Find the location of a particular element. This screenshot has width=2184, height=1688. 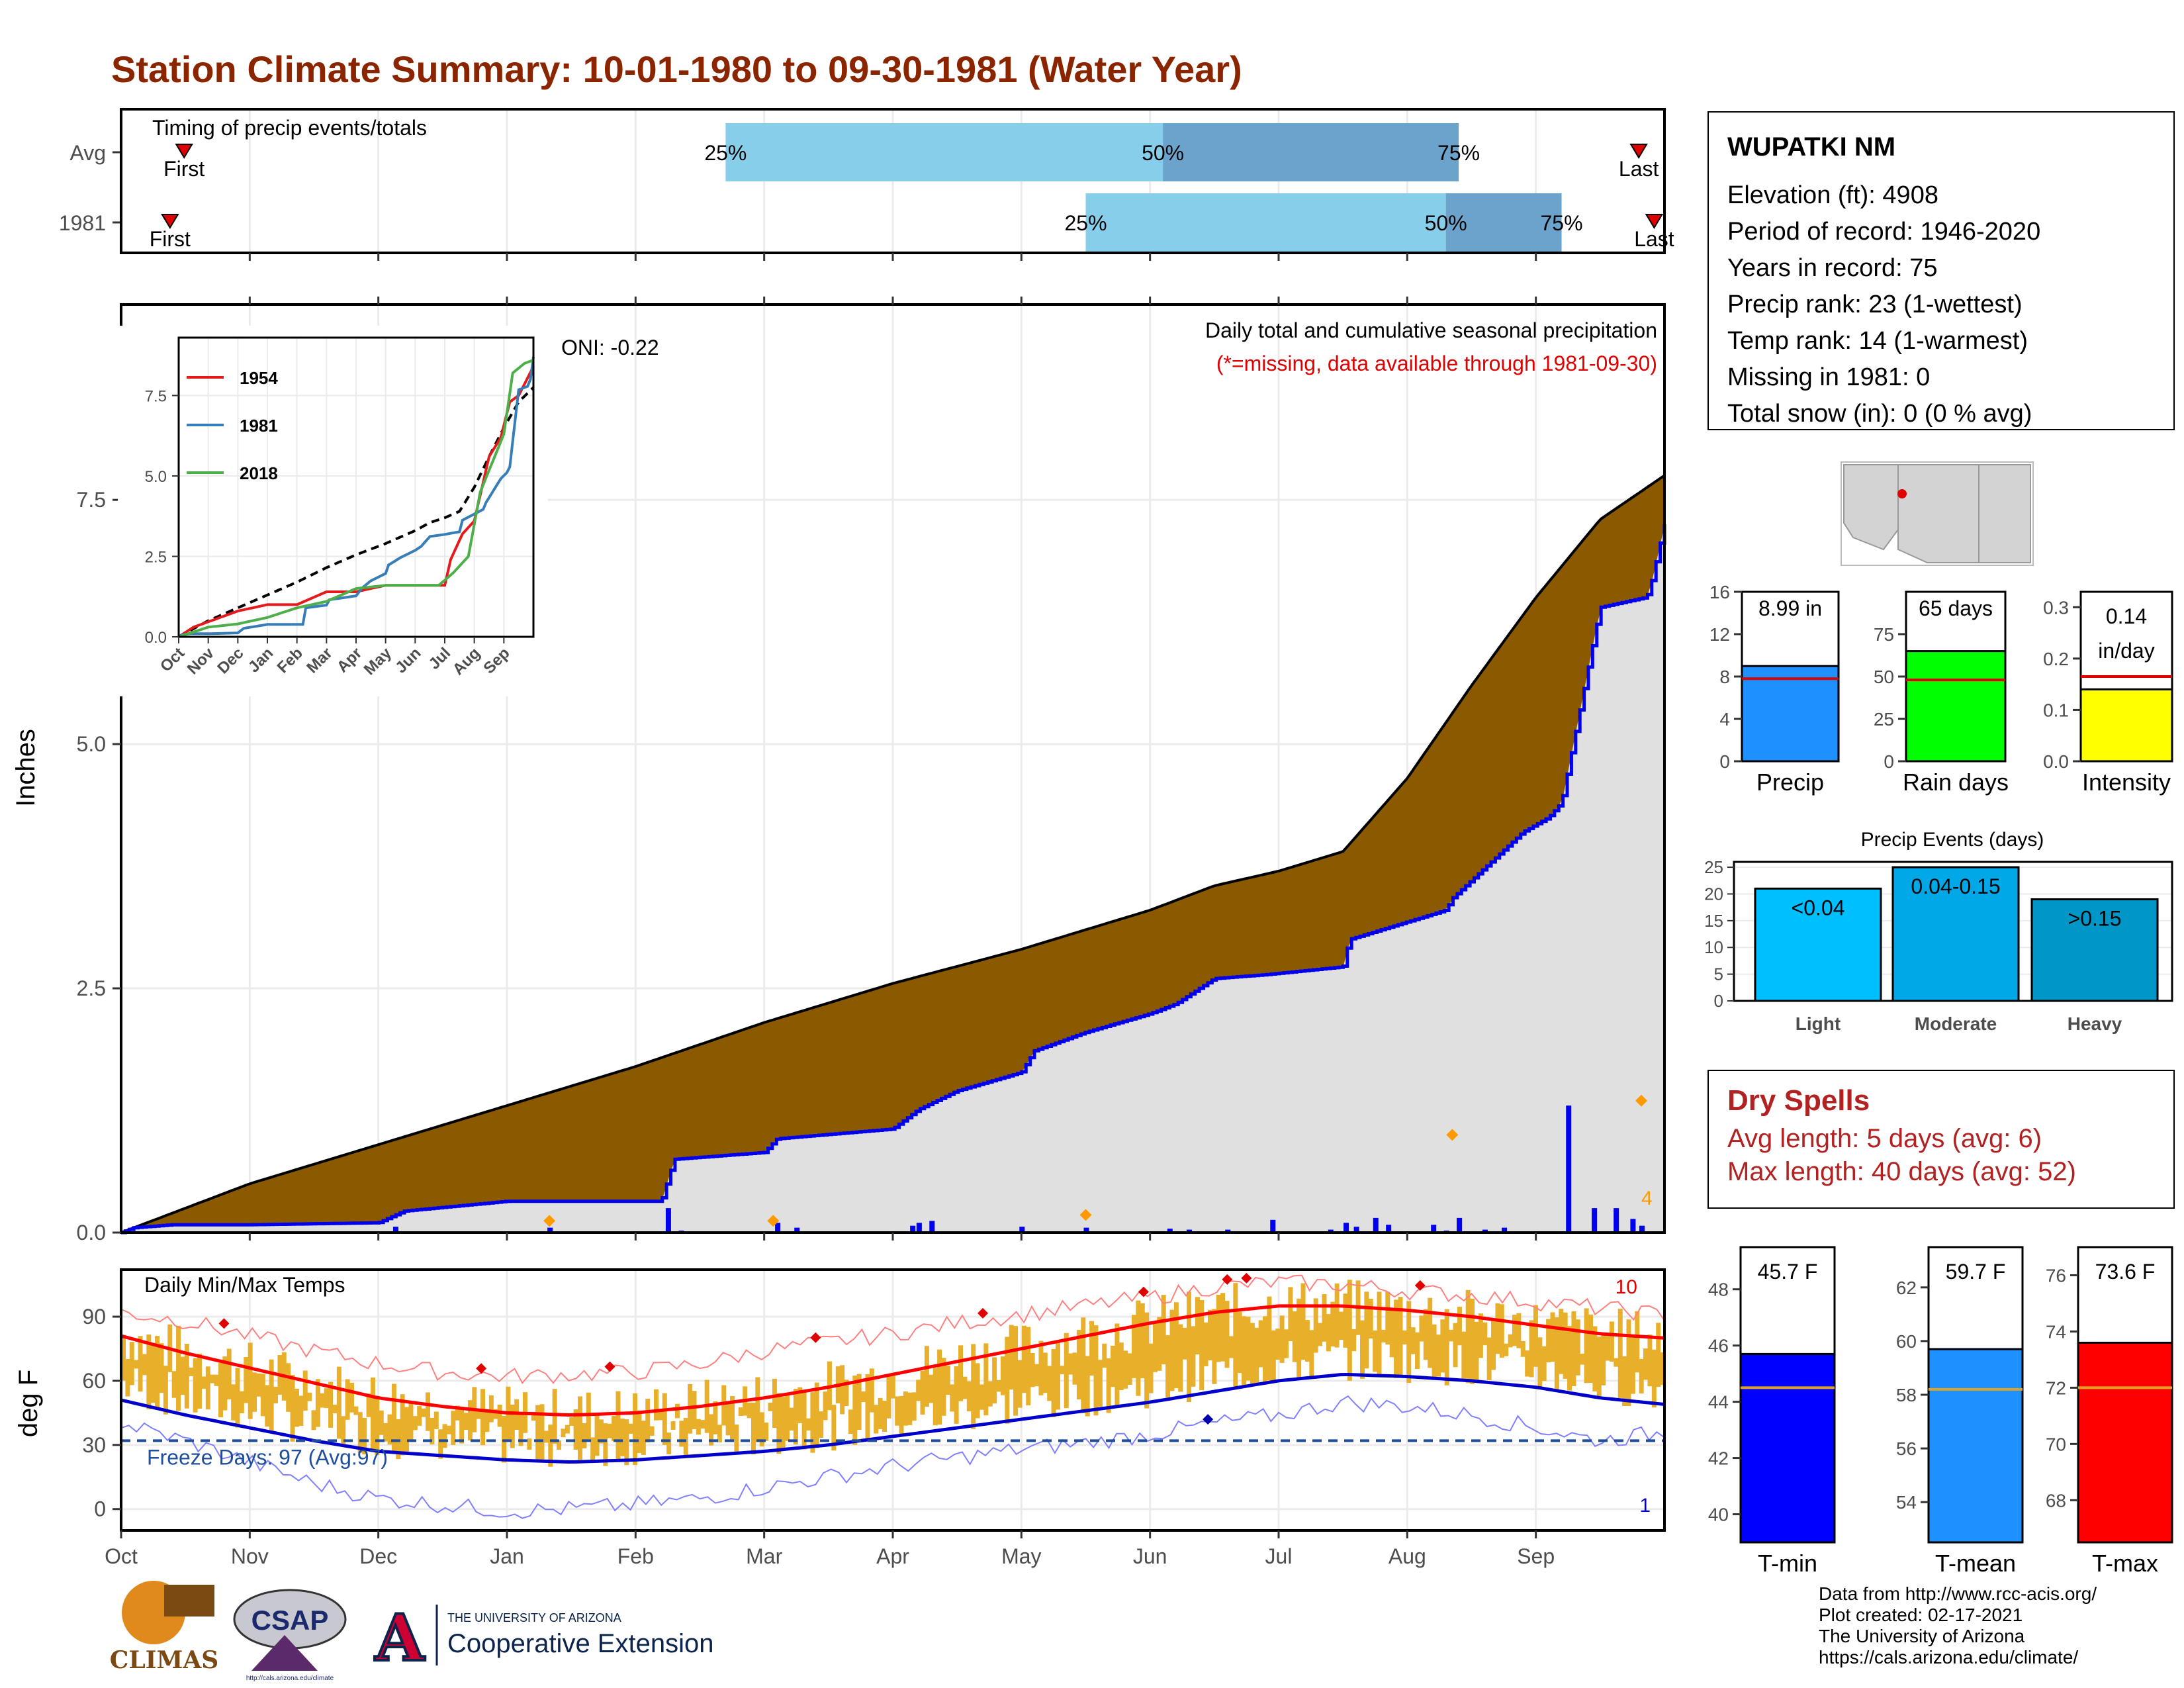

month-label: Jan is located at coordinates (507, 1556).